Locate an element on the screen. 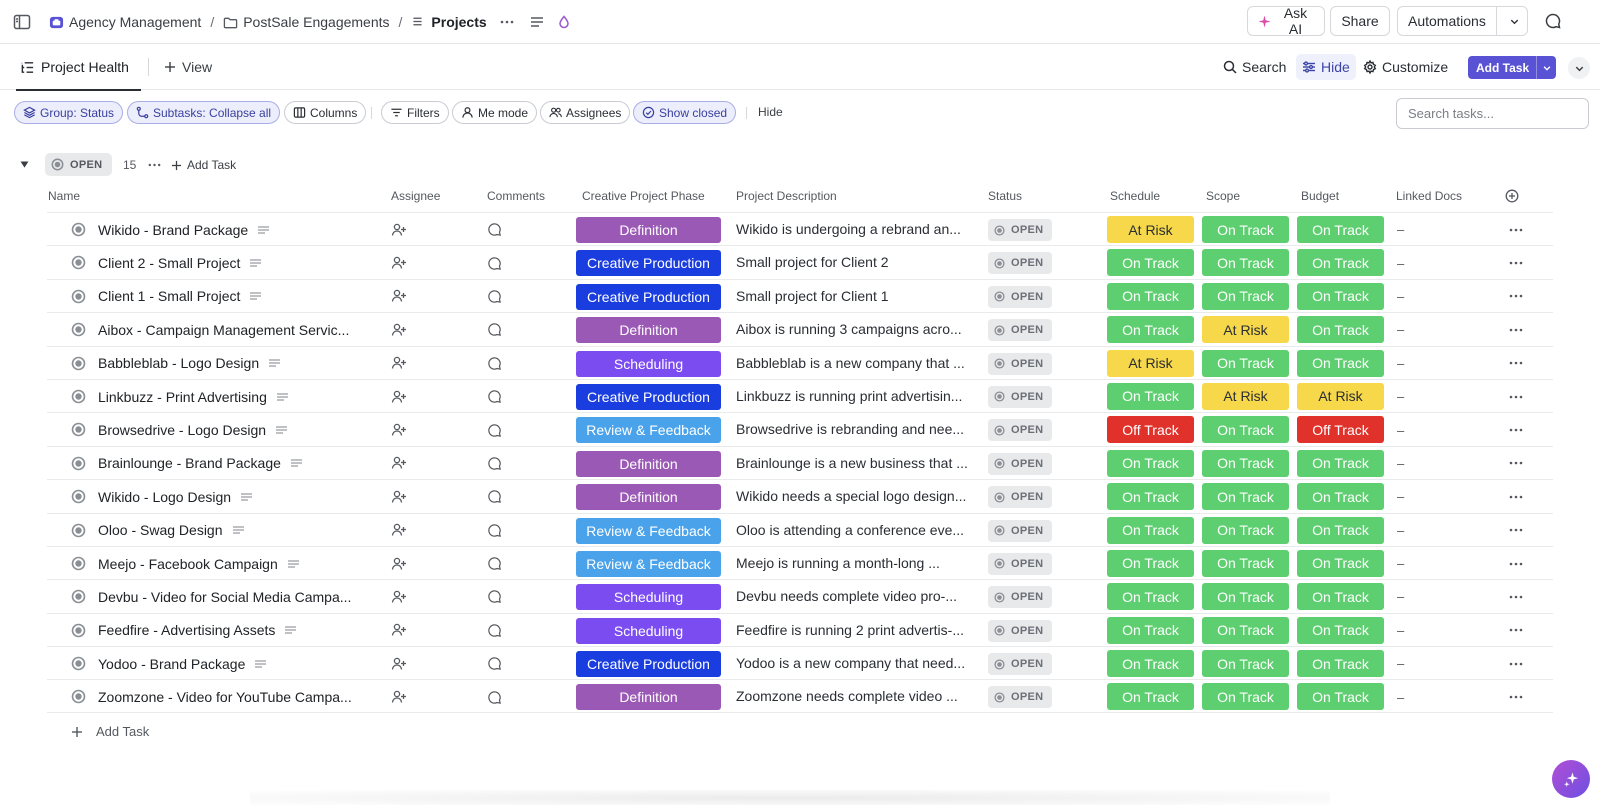 The width and height of the screenshot is (1600, 805). column-header-assignee: Assignee is located at coordinates (416, 196).